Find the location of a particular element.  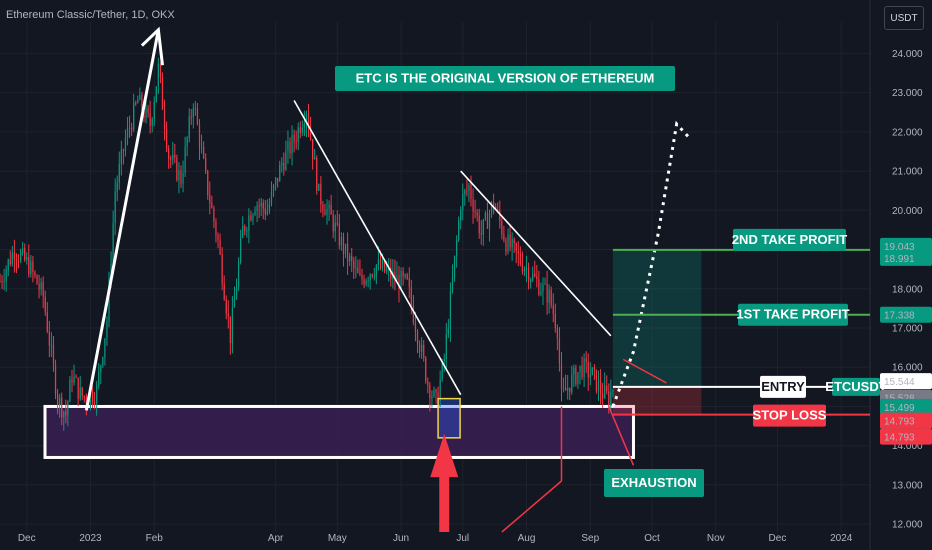

big-arrow-head is located at coordinates (444, 455).